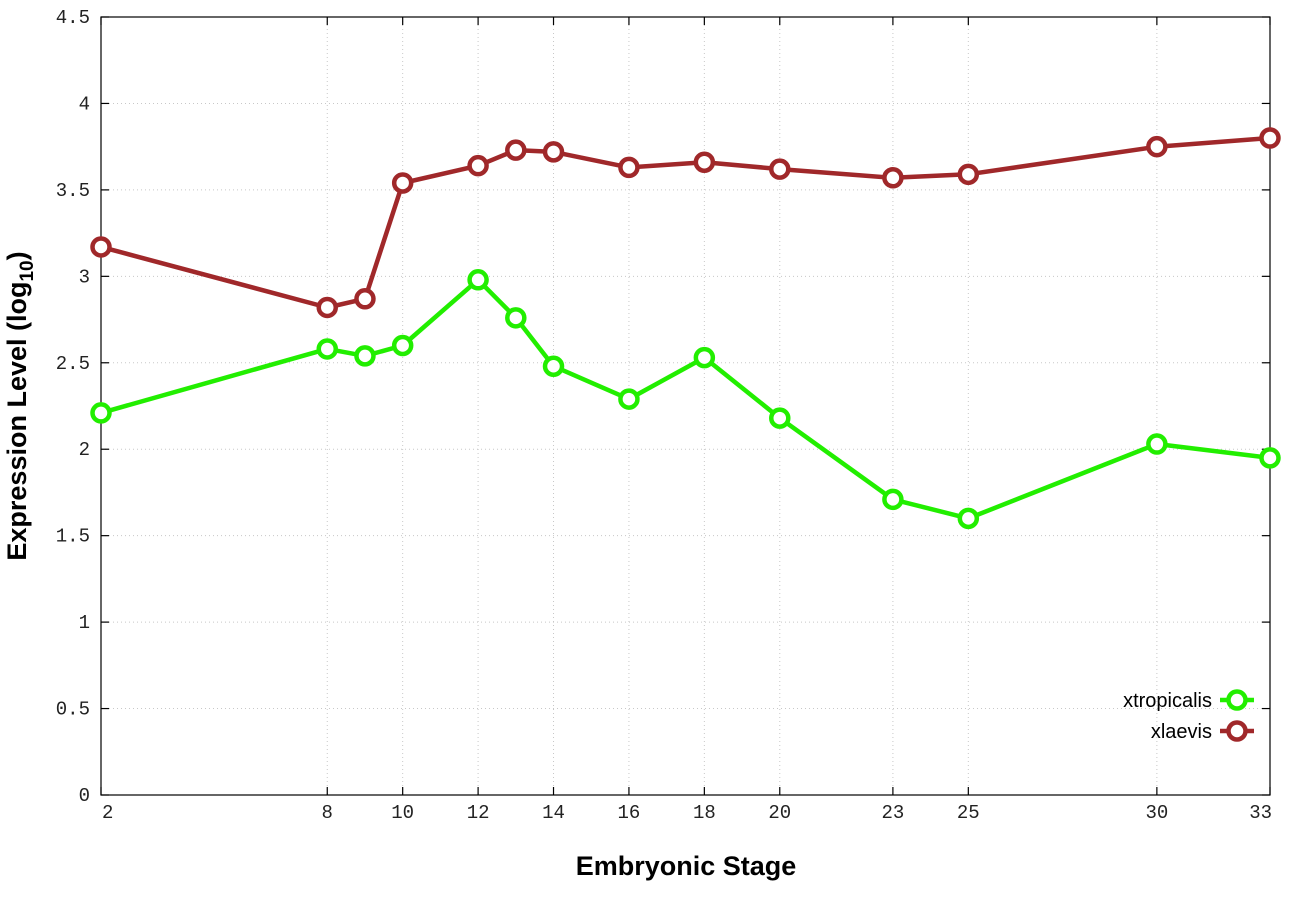 This screenshot has width=1296, height=907. I want to click on y-tick-label: 4, so click(84, 104).